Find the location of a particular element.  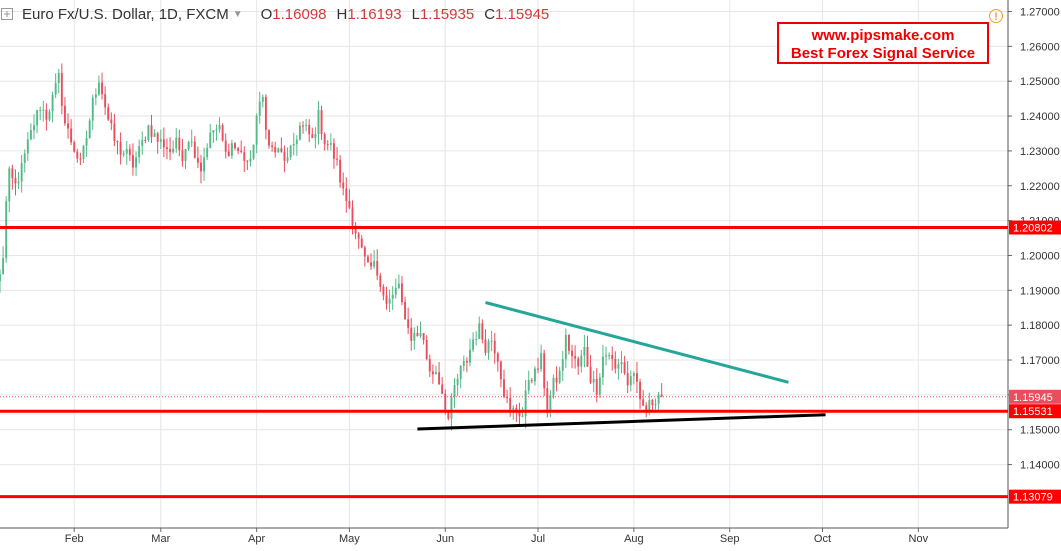

y-tick-label: 1.15000 is located at coordinates (1040, 431).